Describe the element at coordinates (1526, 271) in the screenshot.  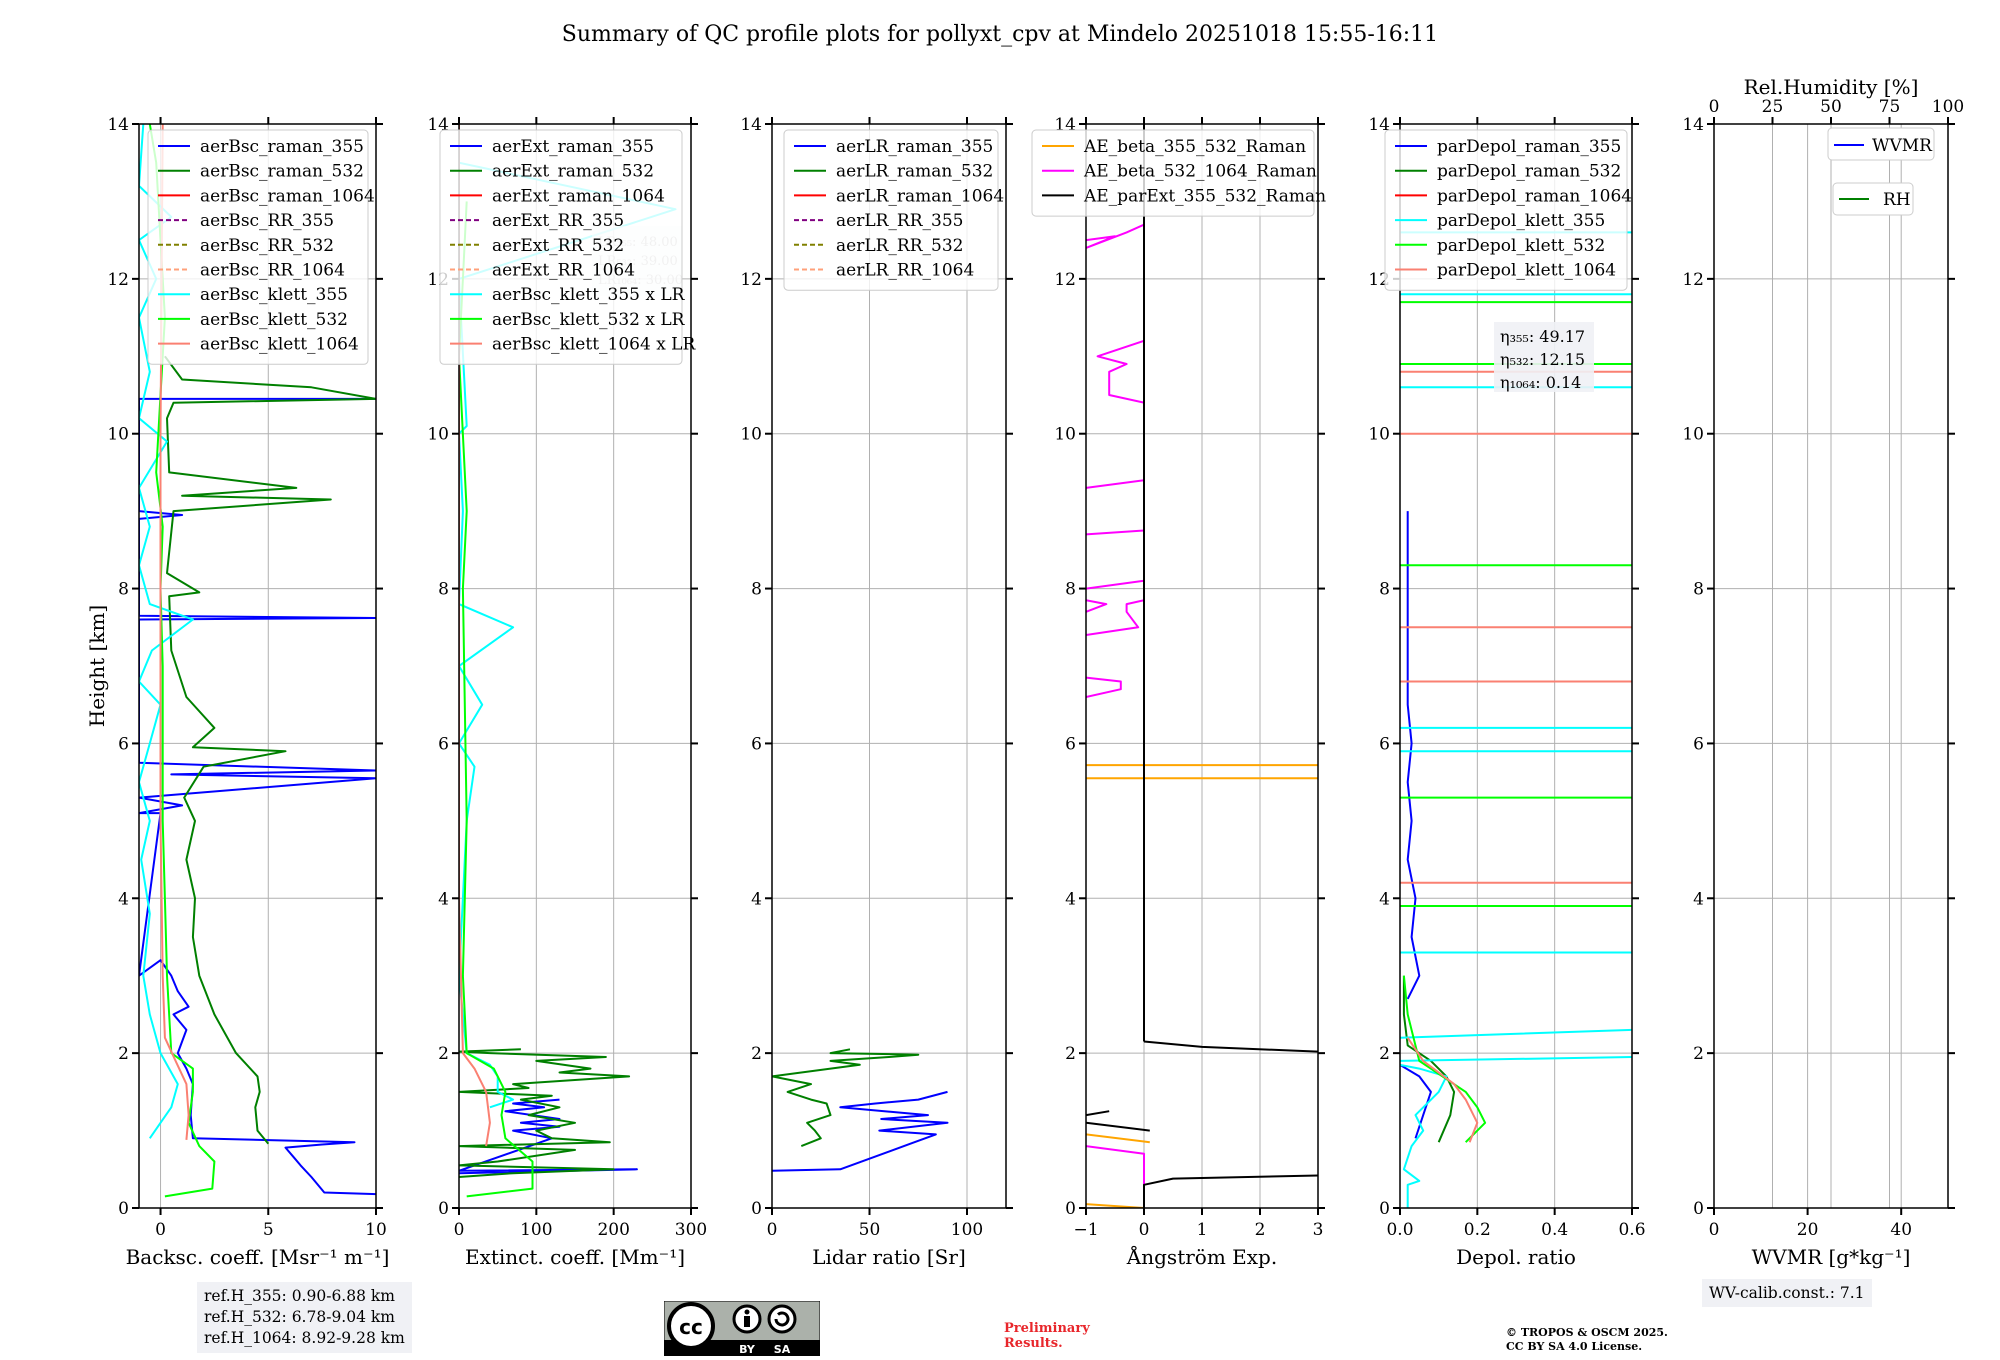
I see `legend-label: parDepol_klett_1064` at that location.